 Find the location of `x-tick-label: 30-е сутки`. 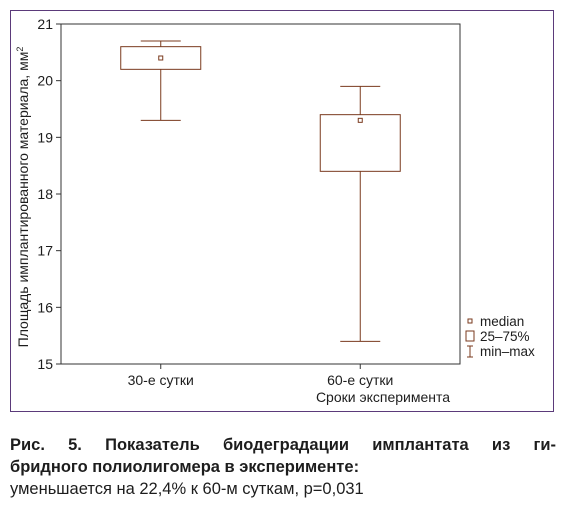

x-tick-label: 30-е сутки is located at coordinates (161, 380).